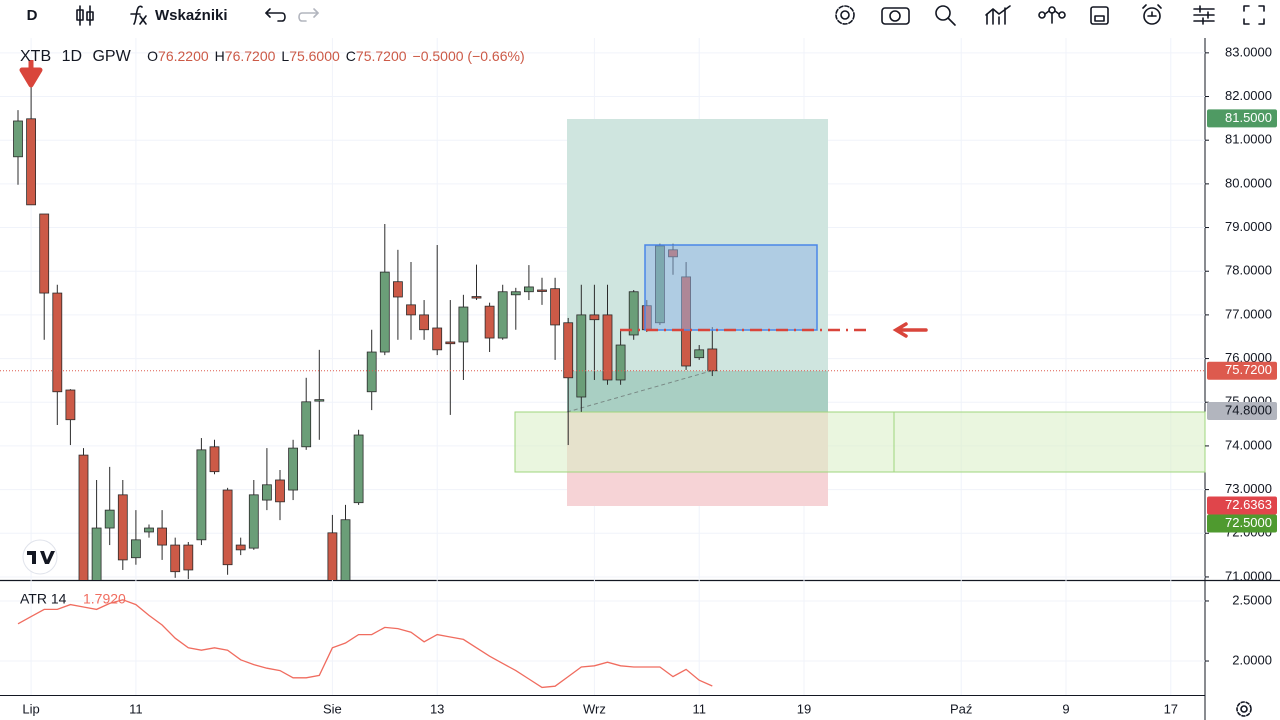  Describe the element at coordinates (351, 56) in the screenshot. I see `ohlc-key: C` at that location.